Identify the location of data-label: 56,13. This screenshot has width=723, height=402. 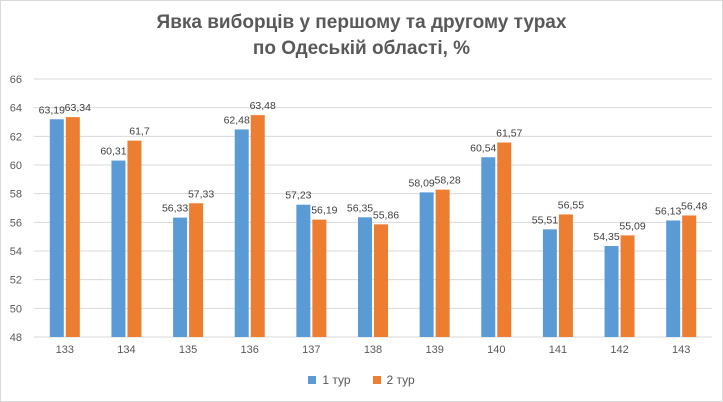
(668, 211).